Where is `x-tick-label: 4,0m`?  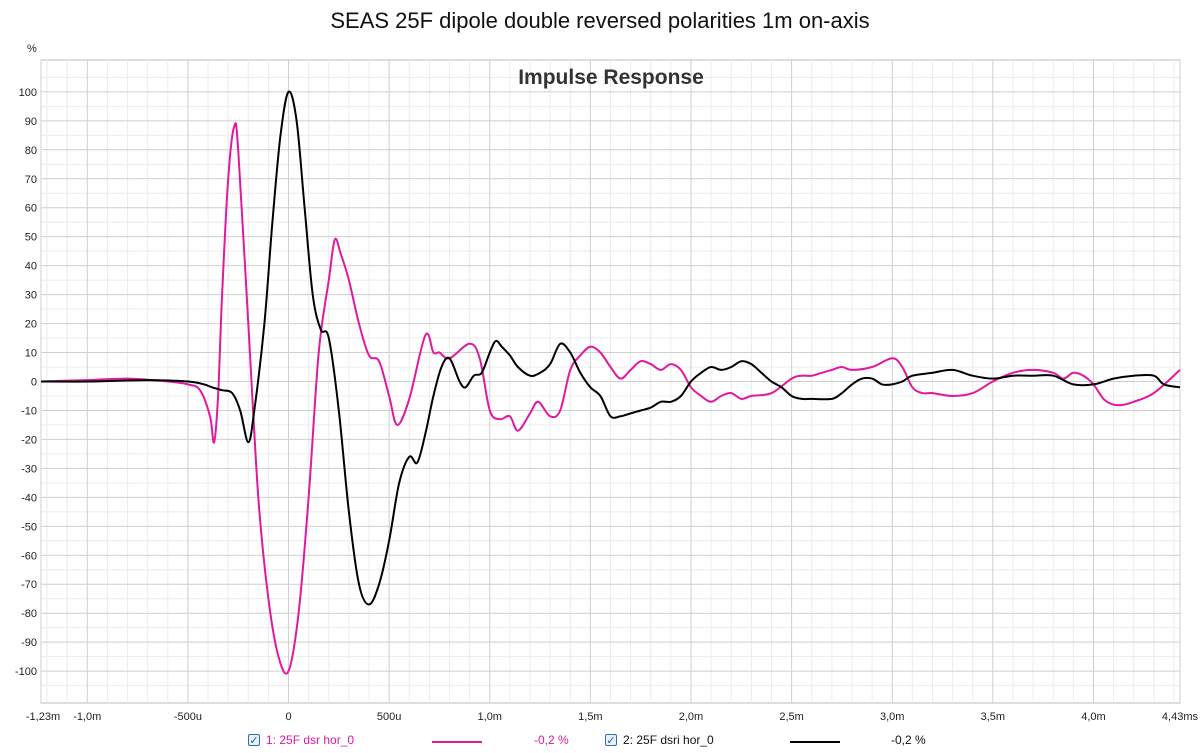 x-tick-label: 4,0m is located at coordinates (1093, 717).